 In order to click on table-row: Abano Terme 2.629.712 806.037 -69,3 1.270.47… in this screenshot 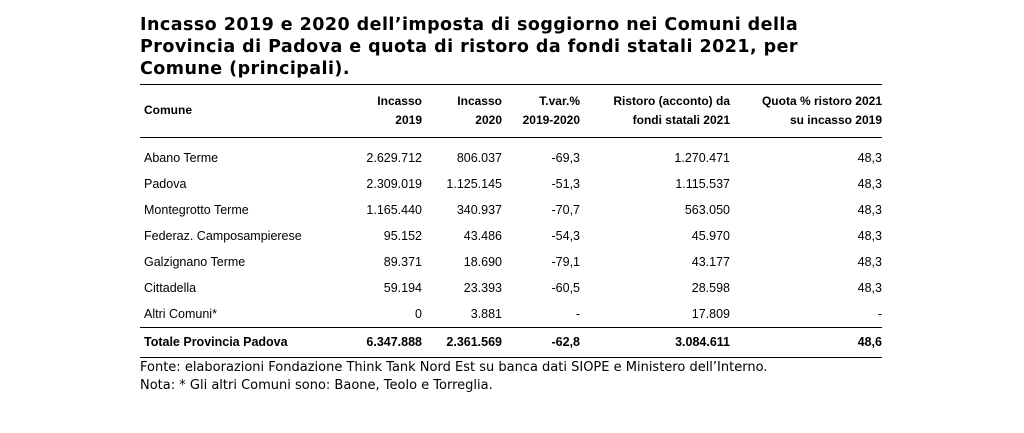, I will do `click(511, 154)`.